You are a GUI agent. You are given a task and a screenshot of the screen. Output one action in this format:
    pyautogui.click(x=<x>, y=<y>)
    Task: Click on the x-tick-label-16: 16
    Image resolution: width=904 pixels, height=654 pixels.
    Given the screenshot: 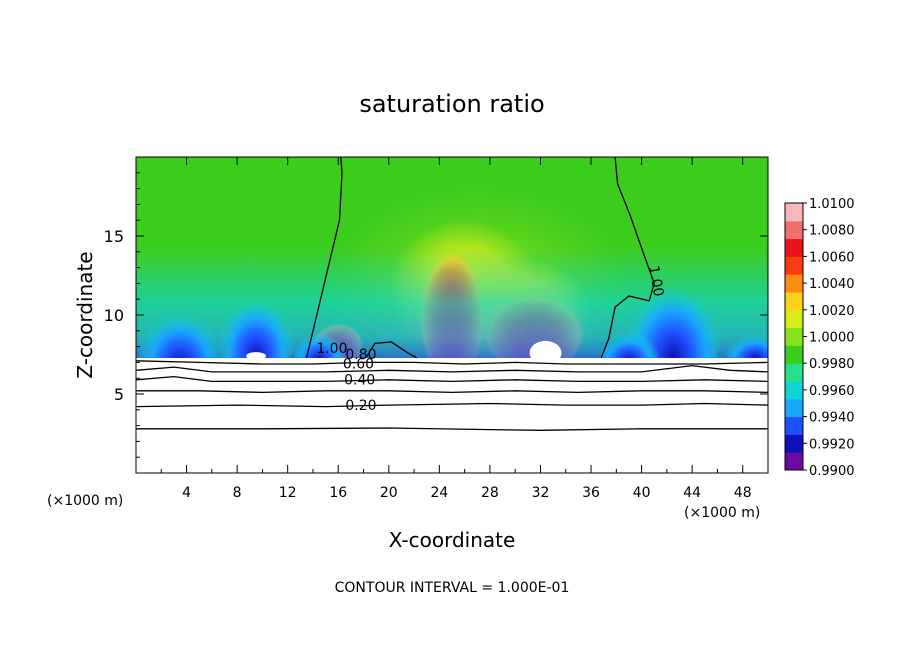 What is the action you would take?
    pyautogui.click(x=338, y=493)
    